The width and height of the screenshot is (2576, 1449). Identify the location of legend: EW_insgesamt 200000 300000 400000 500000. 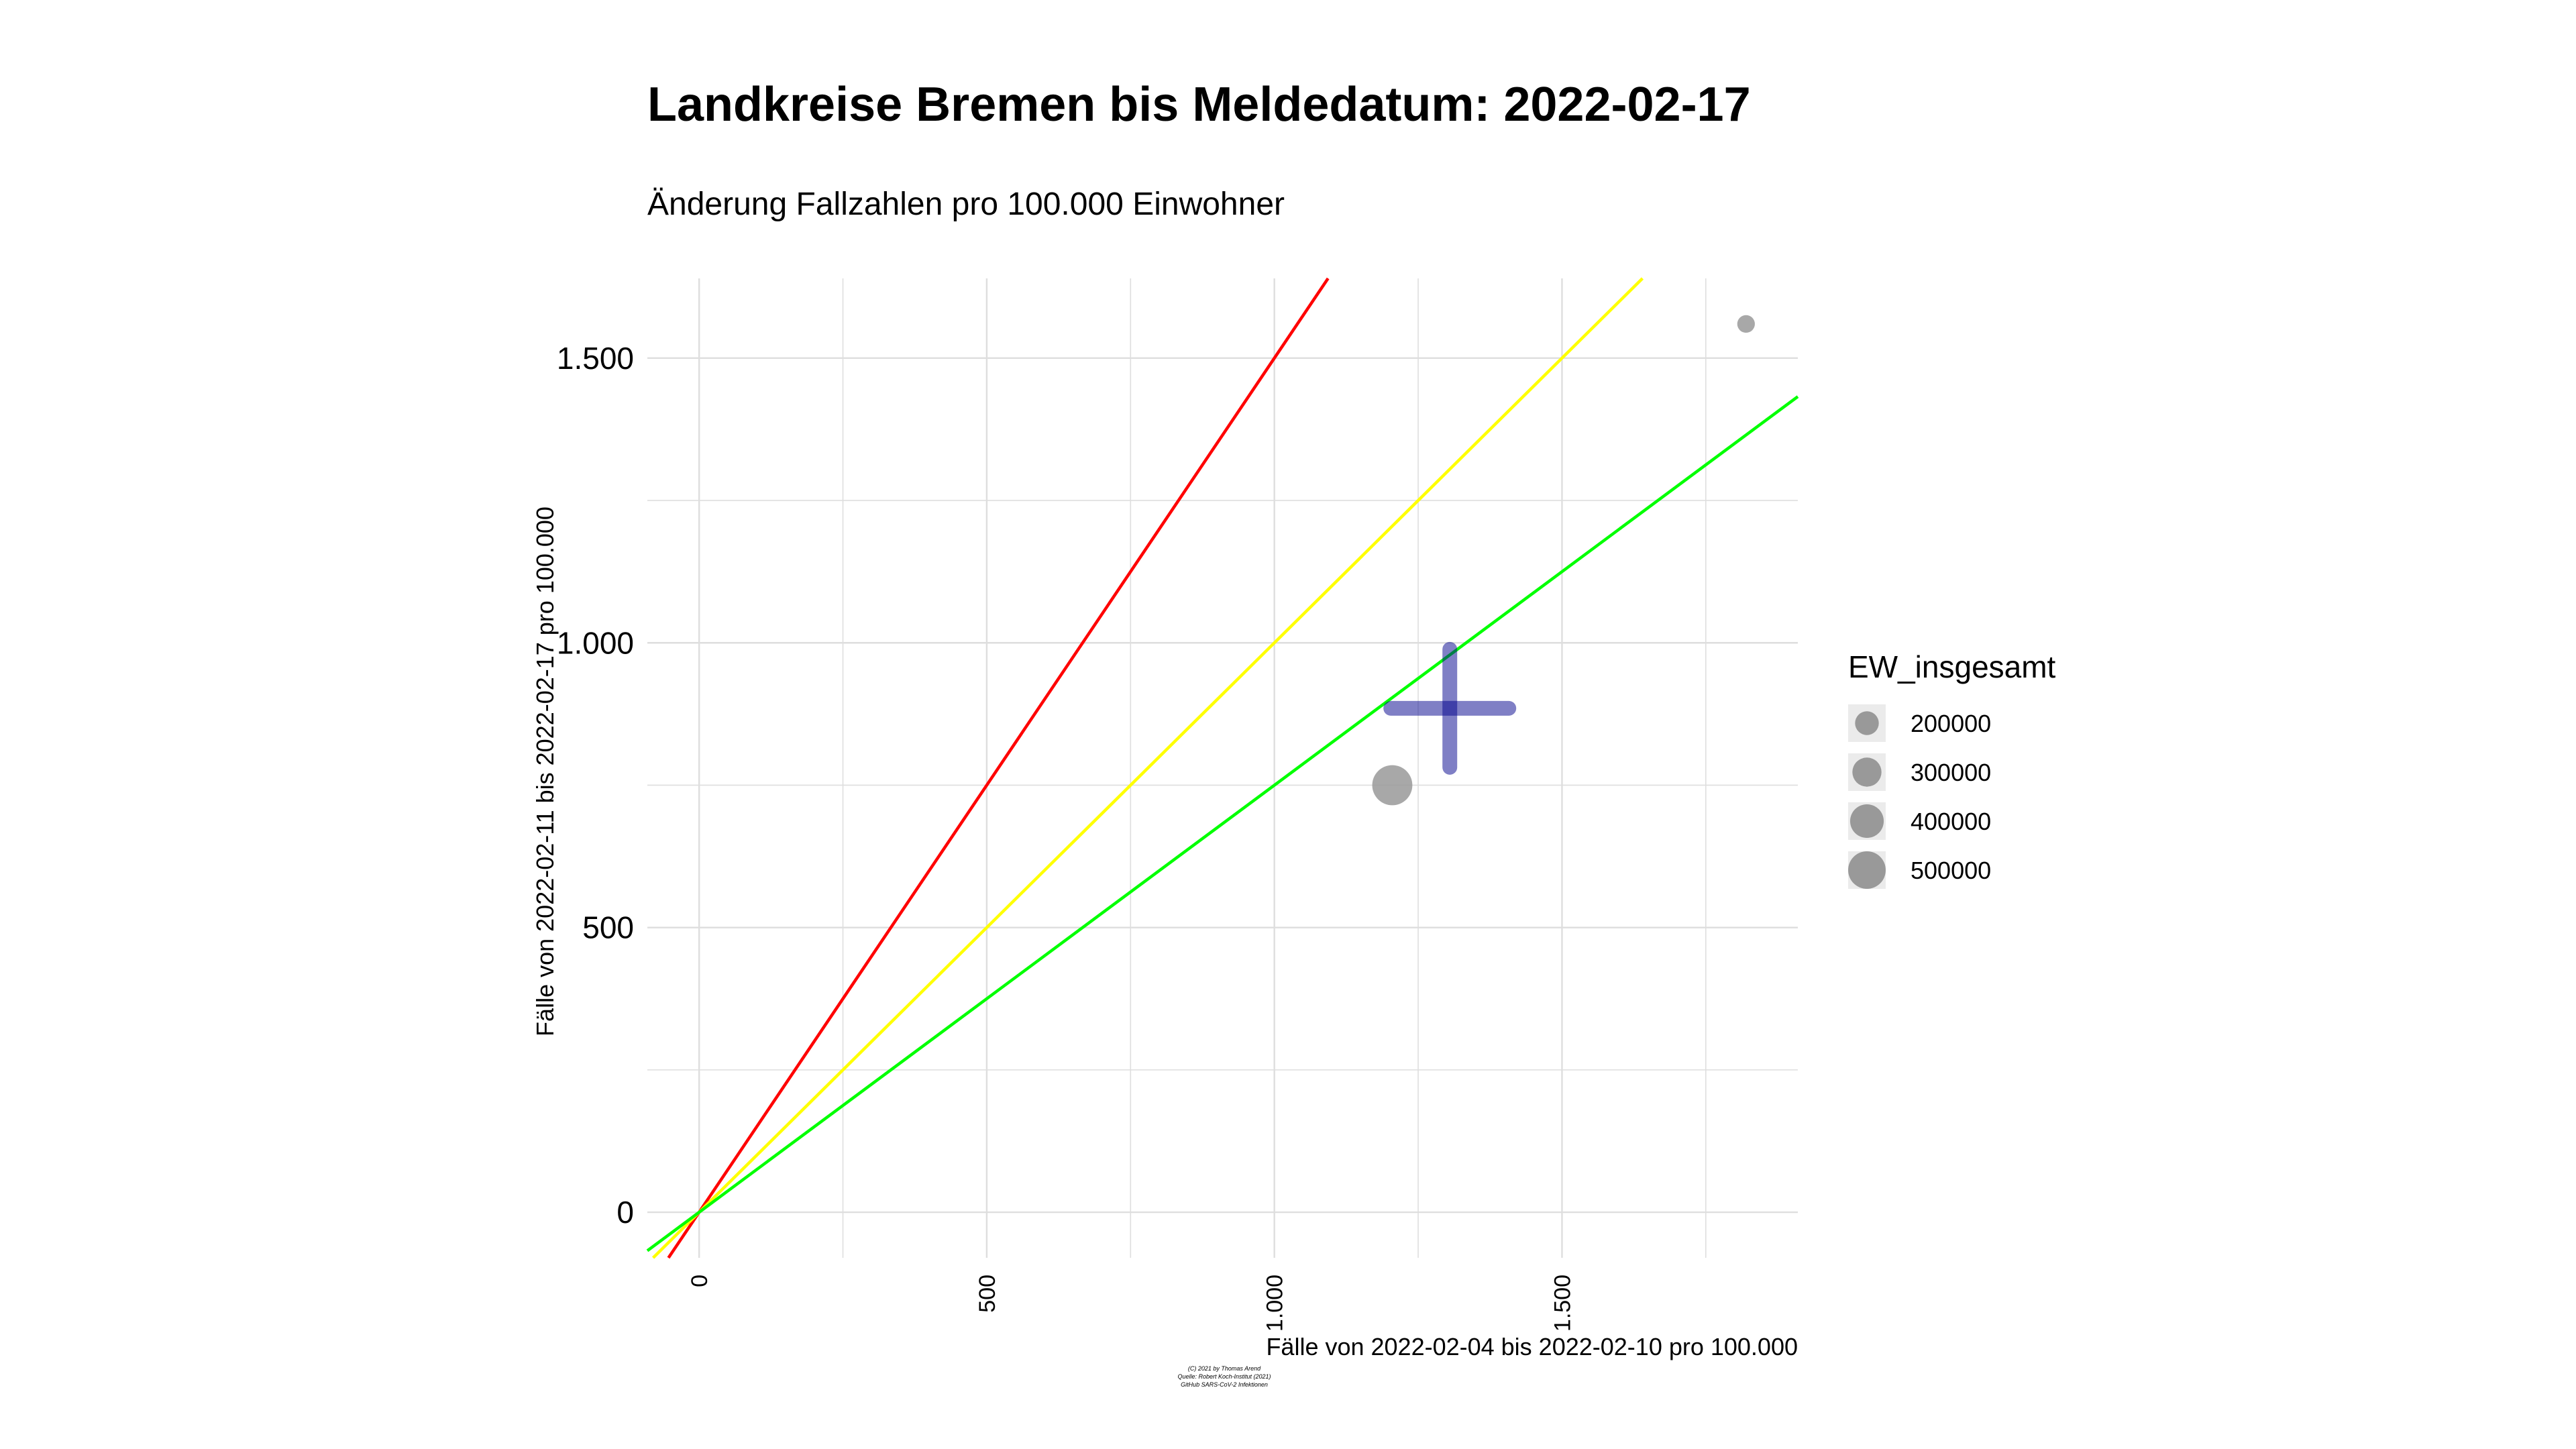
(1952, 769).